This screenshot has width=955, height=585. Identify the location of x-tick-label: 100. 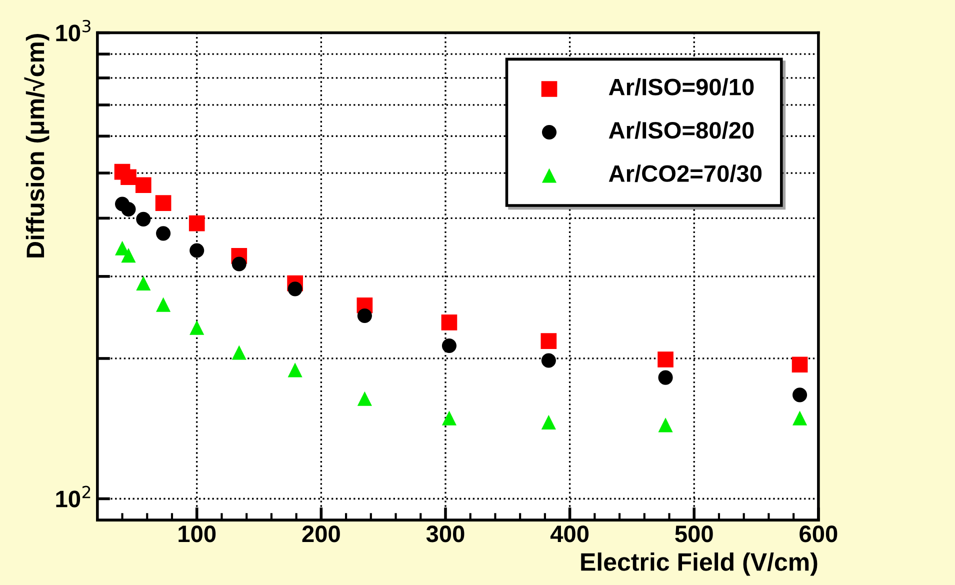
(197, 534).